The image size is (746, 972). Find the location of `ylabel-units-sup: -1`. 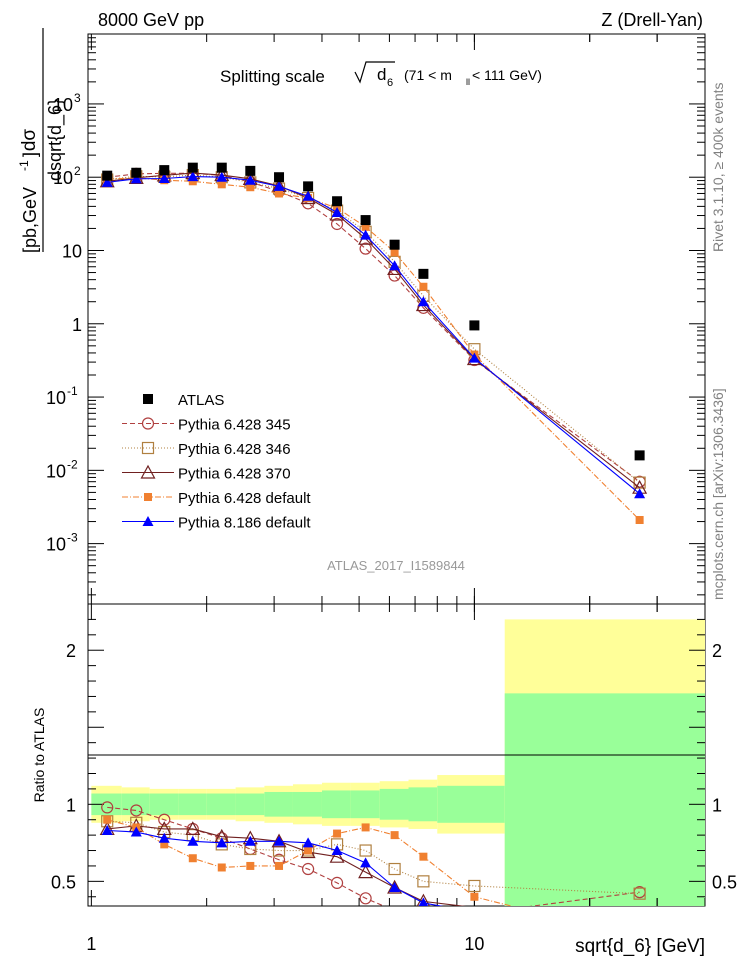

ylabel-units-sup: -1 is located at coordinates (24, 165).